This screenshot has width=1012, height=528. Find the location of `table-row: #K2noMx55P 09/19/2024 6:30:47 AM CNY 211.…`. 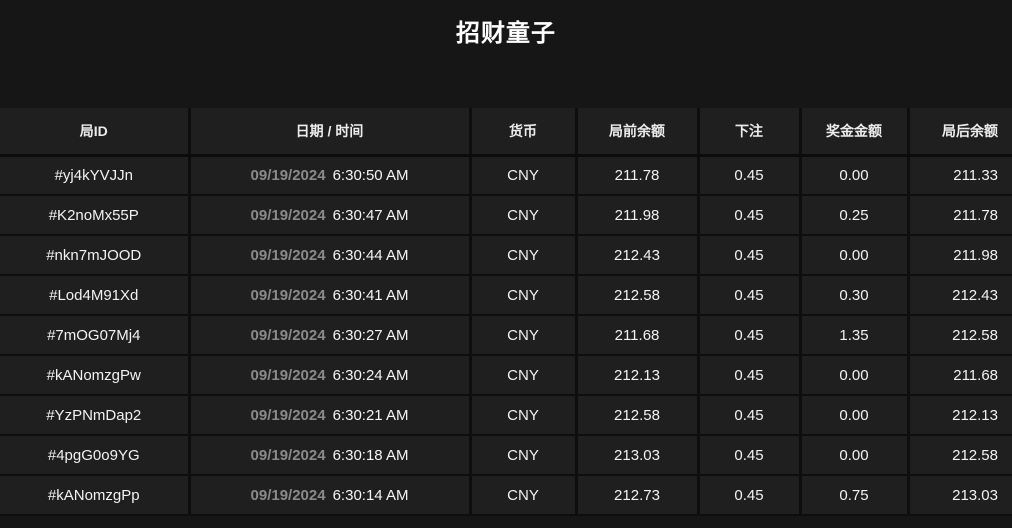

table-row: #K2noMx55P 09/19/2024 6:30:47 AM CNY 211.… is located at coordinates (506, 215).